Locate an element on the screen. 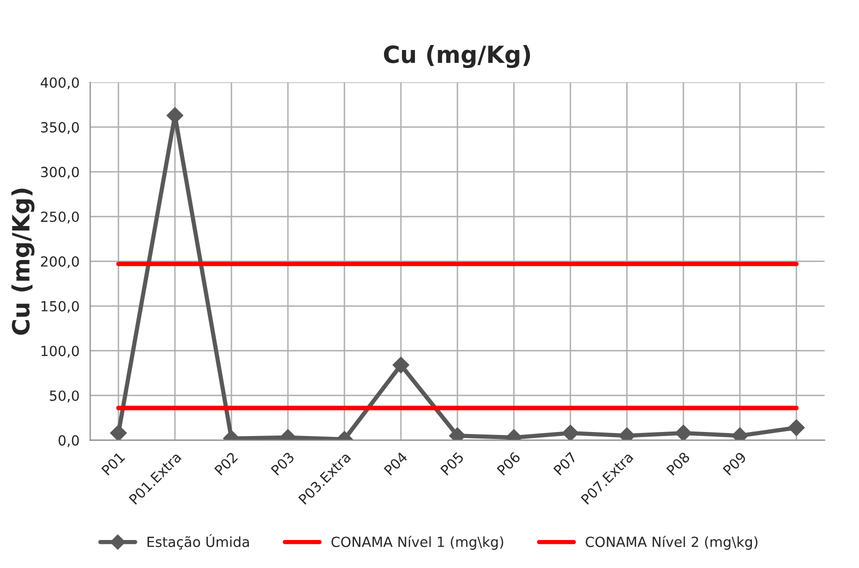 This screenshot has height=568, width=859. y-tick-label: 150,0 is located at coordinates (60, 306).